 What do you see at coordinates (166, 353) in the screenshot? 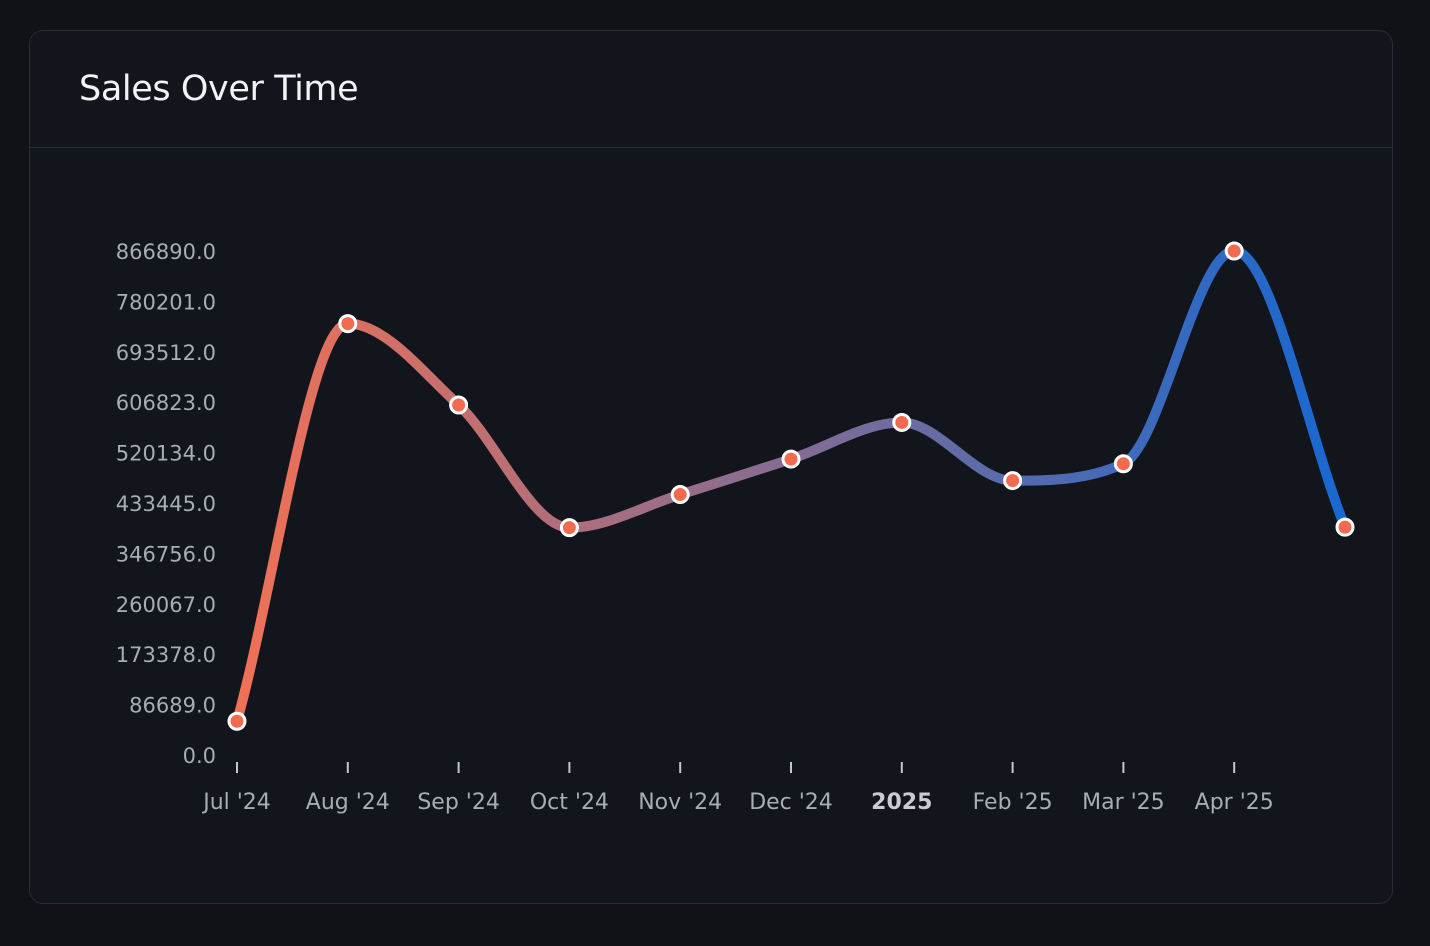
I see `y-tick-label: 693512.0` at bounding box center [166, 353].